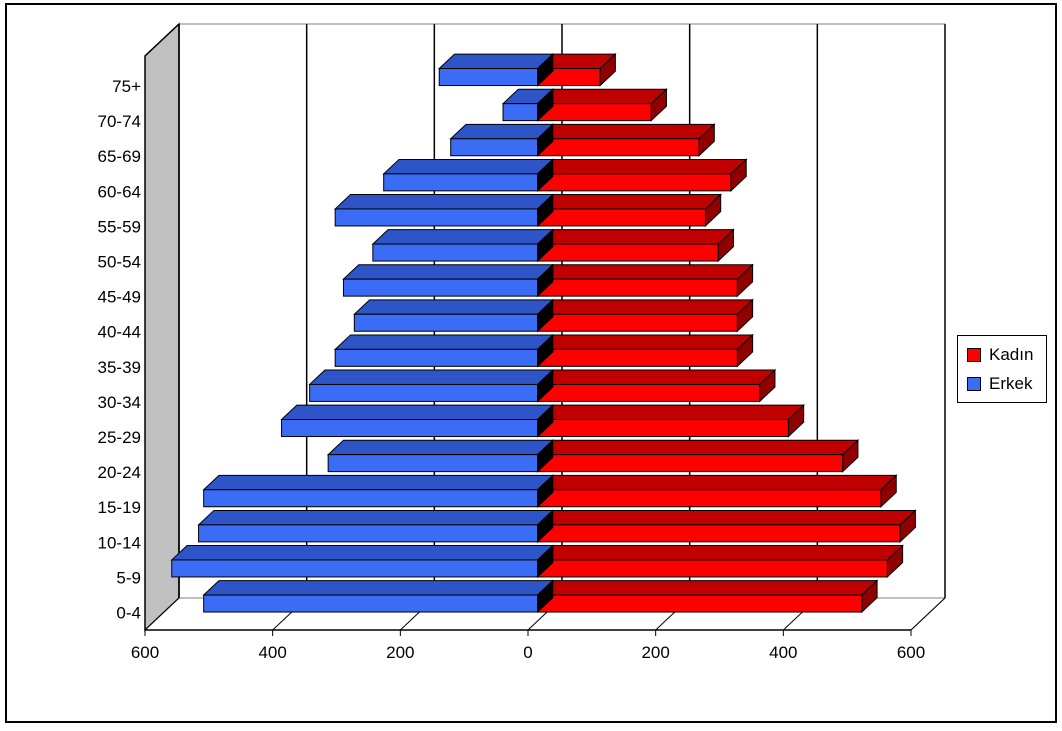 The image size is (1062, 731). Describe the element at coordinates (1011, 383) in the screenshot. I see `legend-label-erkek: Erkek` at that location.